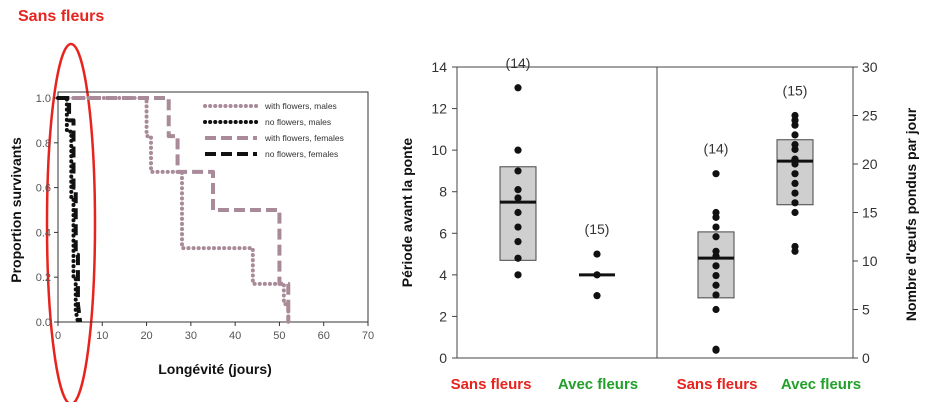  What do you see at coordinates (298, 122) in the screenshot?
I see `legend-label-2: no flowers, males` at bounding box center [298, 122].